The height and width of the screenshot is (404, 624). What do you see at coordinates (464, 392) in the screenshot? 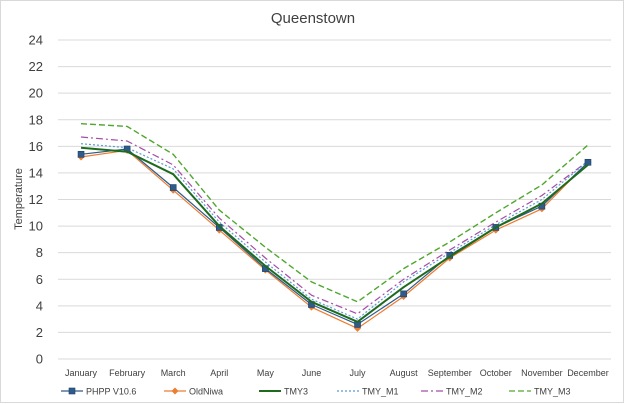
I see `legend-label: TMY_M2` at bounding box center [464, 392].